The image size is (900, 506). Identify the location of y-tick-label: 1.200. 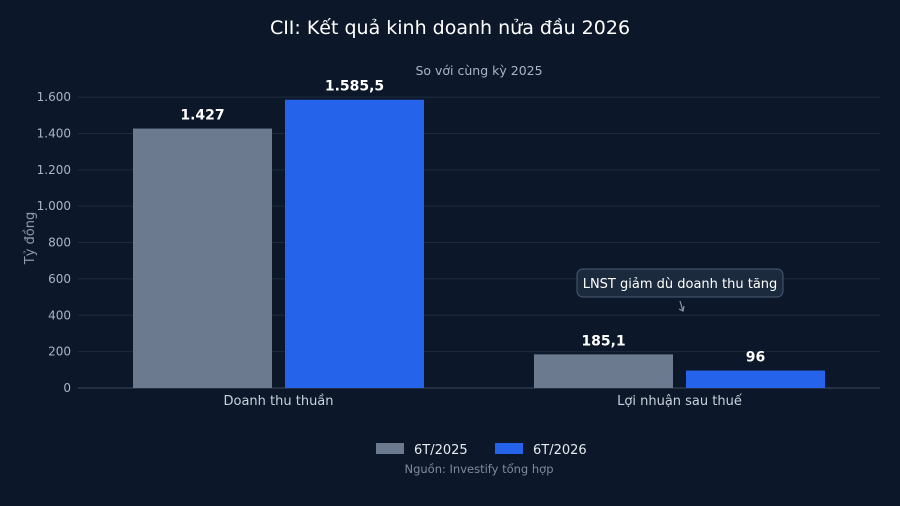
(54, 170).